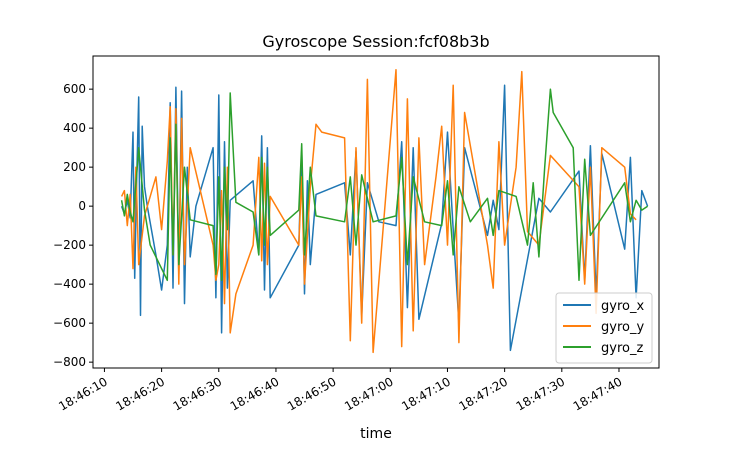 The image size is (733, 463). Describe the element at coordinates (69, 323) in the screenshot. I see `y-tick-label: −600` at that location.